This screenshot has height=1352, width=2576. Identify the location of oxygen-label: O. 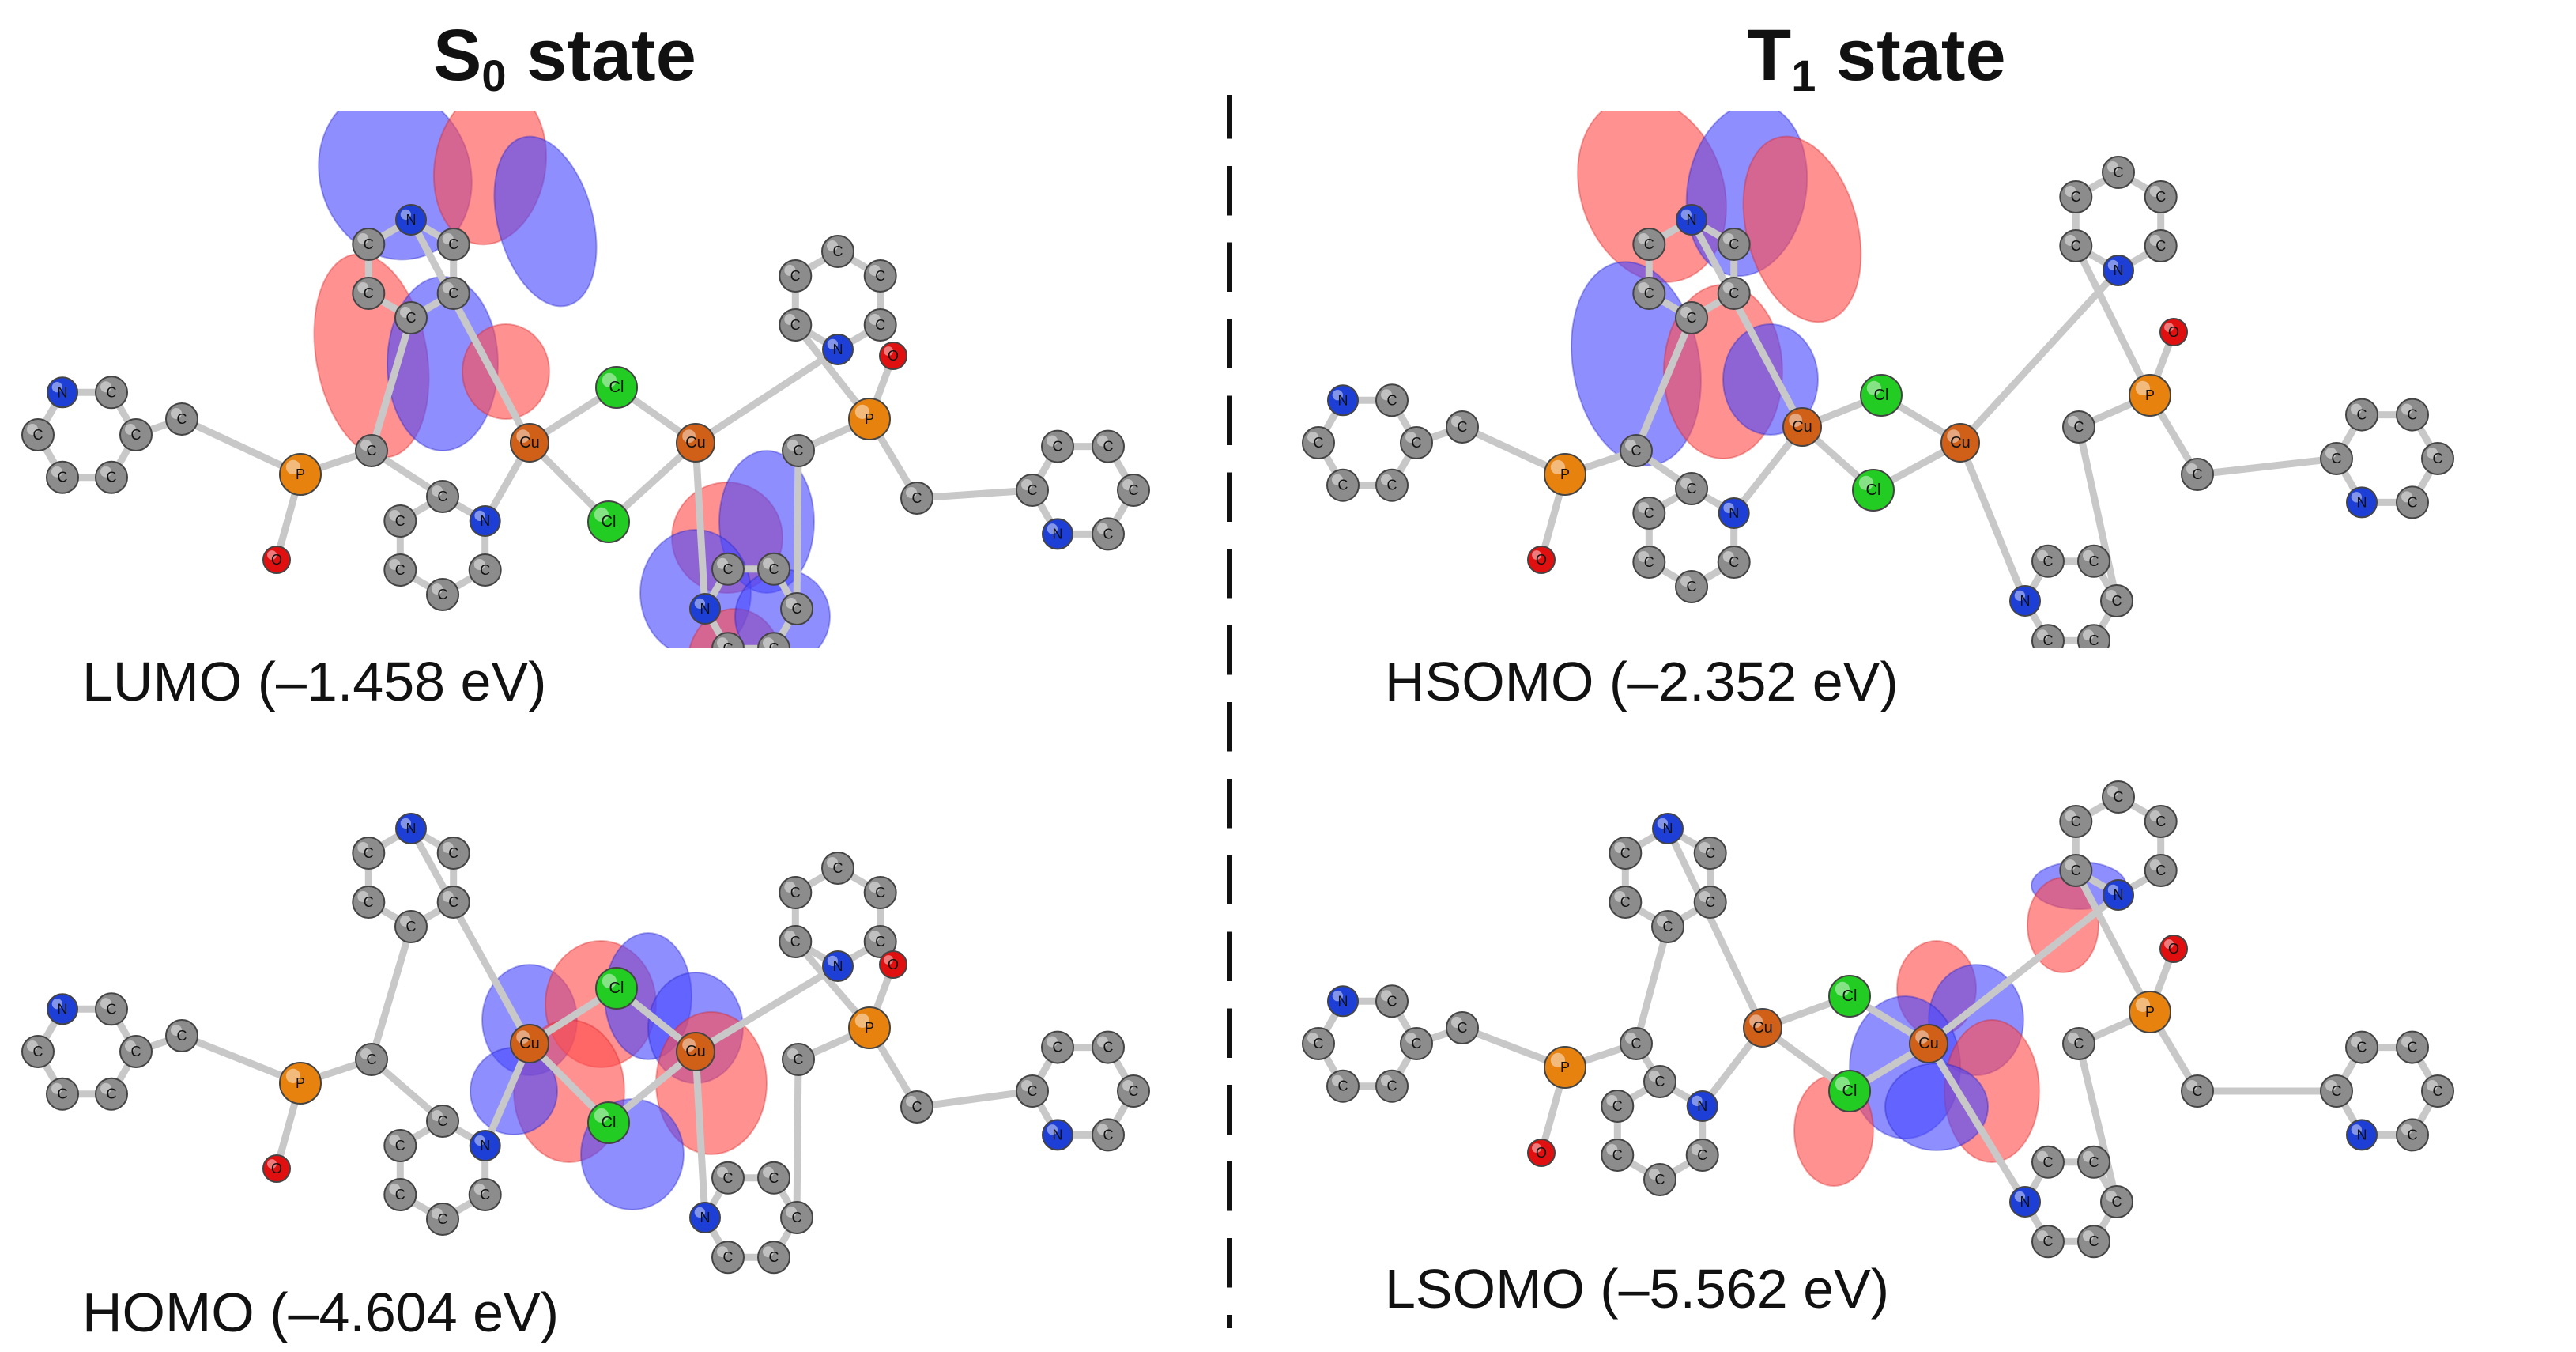
(2173, 949).